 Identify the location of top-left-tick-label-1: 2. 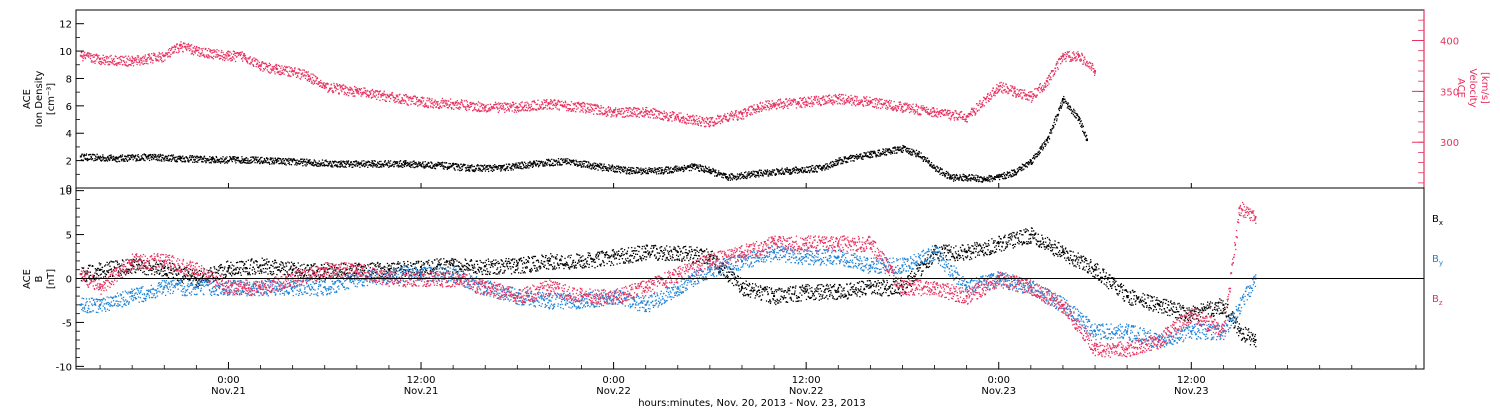
(69, 162).